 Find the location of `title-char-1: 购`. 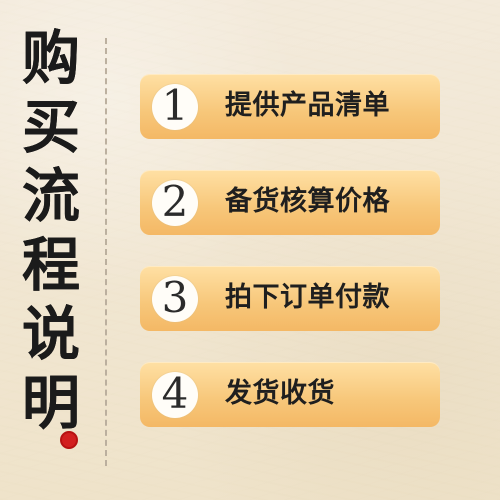

title-char-1: 购 is located at coordinates (50, 58).